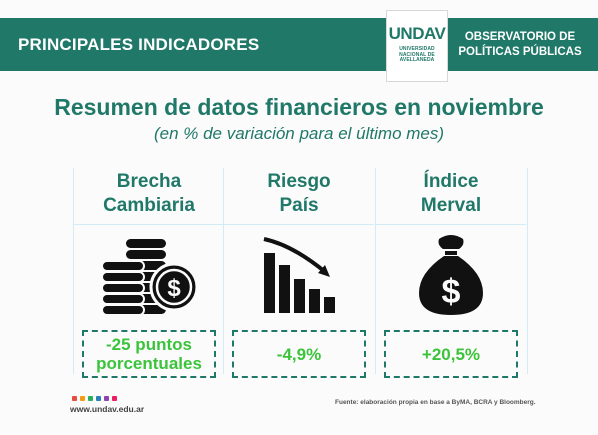 This screenshot has height=435, width=598. Describe the element at coordinates (417, 33) in the screenshot. I see `logo-wordmark: UNDAV` at that location.